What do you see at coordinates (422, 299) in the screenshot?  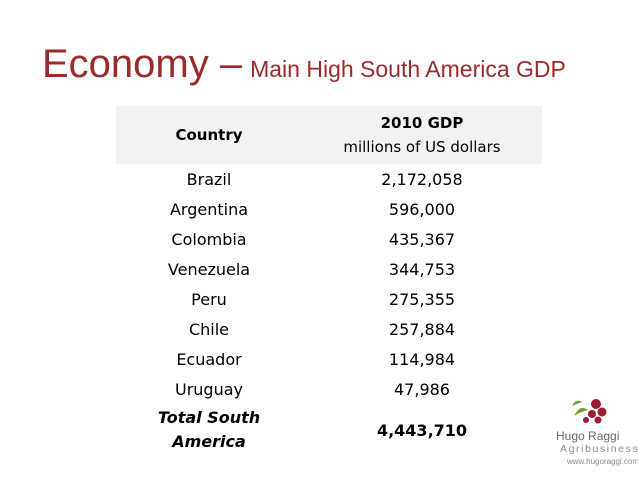 I see `gdp-cell: 275,355` at bounding box center [422, 299].